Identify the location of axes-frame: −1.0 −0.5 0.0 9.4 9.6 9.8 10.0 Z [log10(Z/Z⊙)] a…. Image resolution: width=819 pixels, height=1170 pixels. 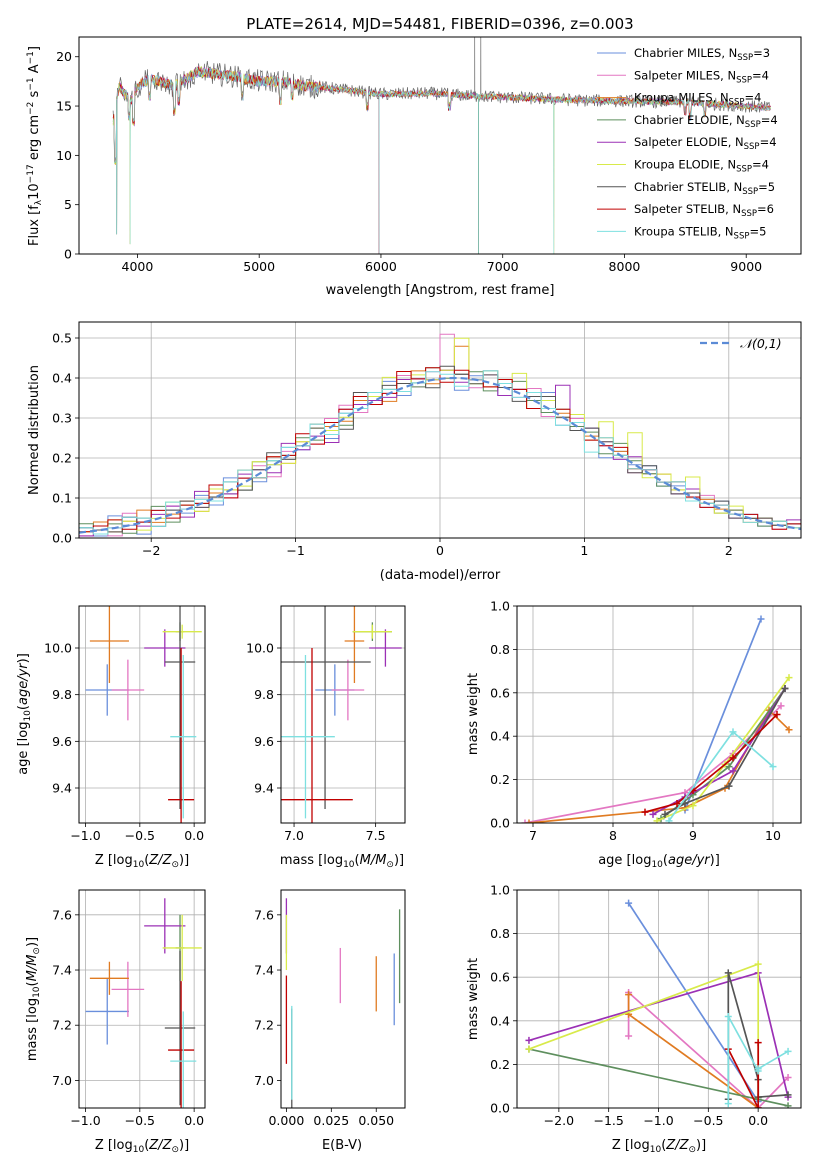
(111, 737).